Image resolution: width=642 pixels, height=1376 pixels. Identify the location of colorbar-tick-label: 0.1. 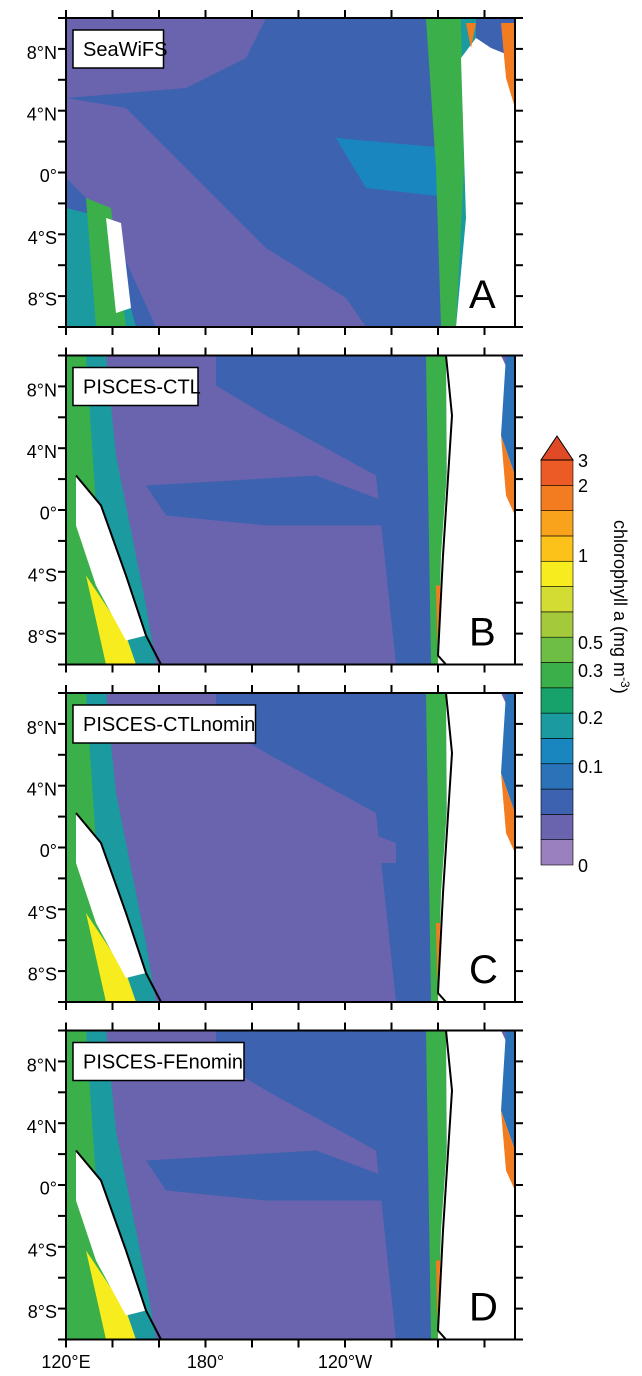
(590, 767).